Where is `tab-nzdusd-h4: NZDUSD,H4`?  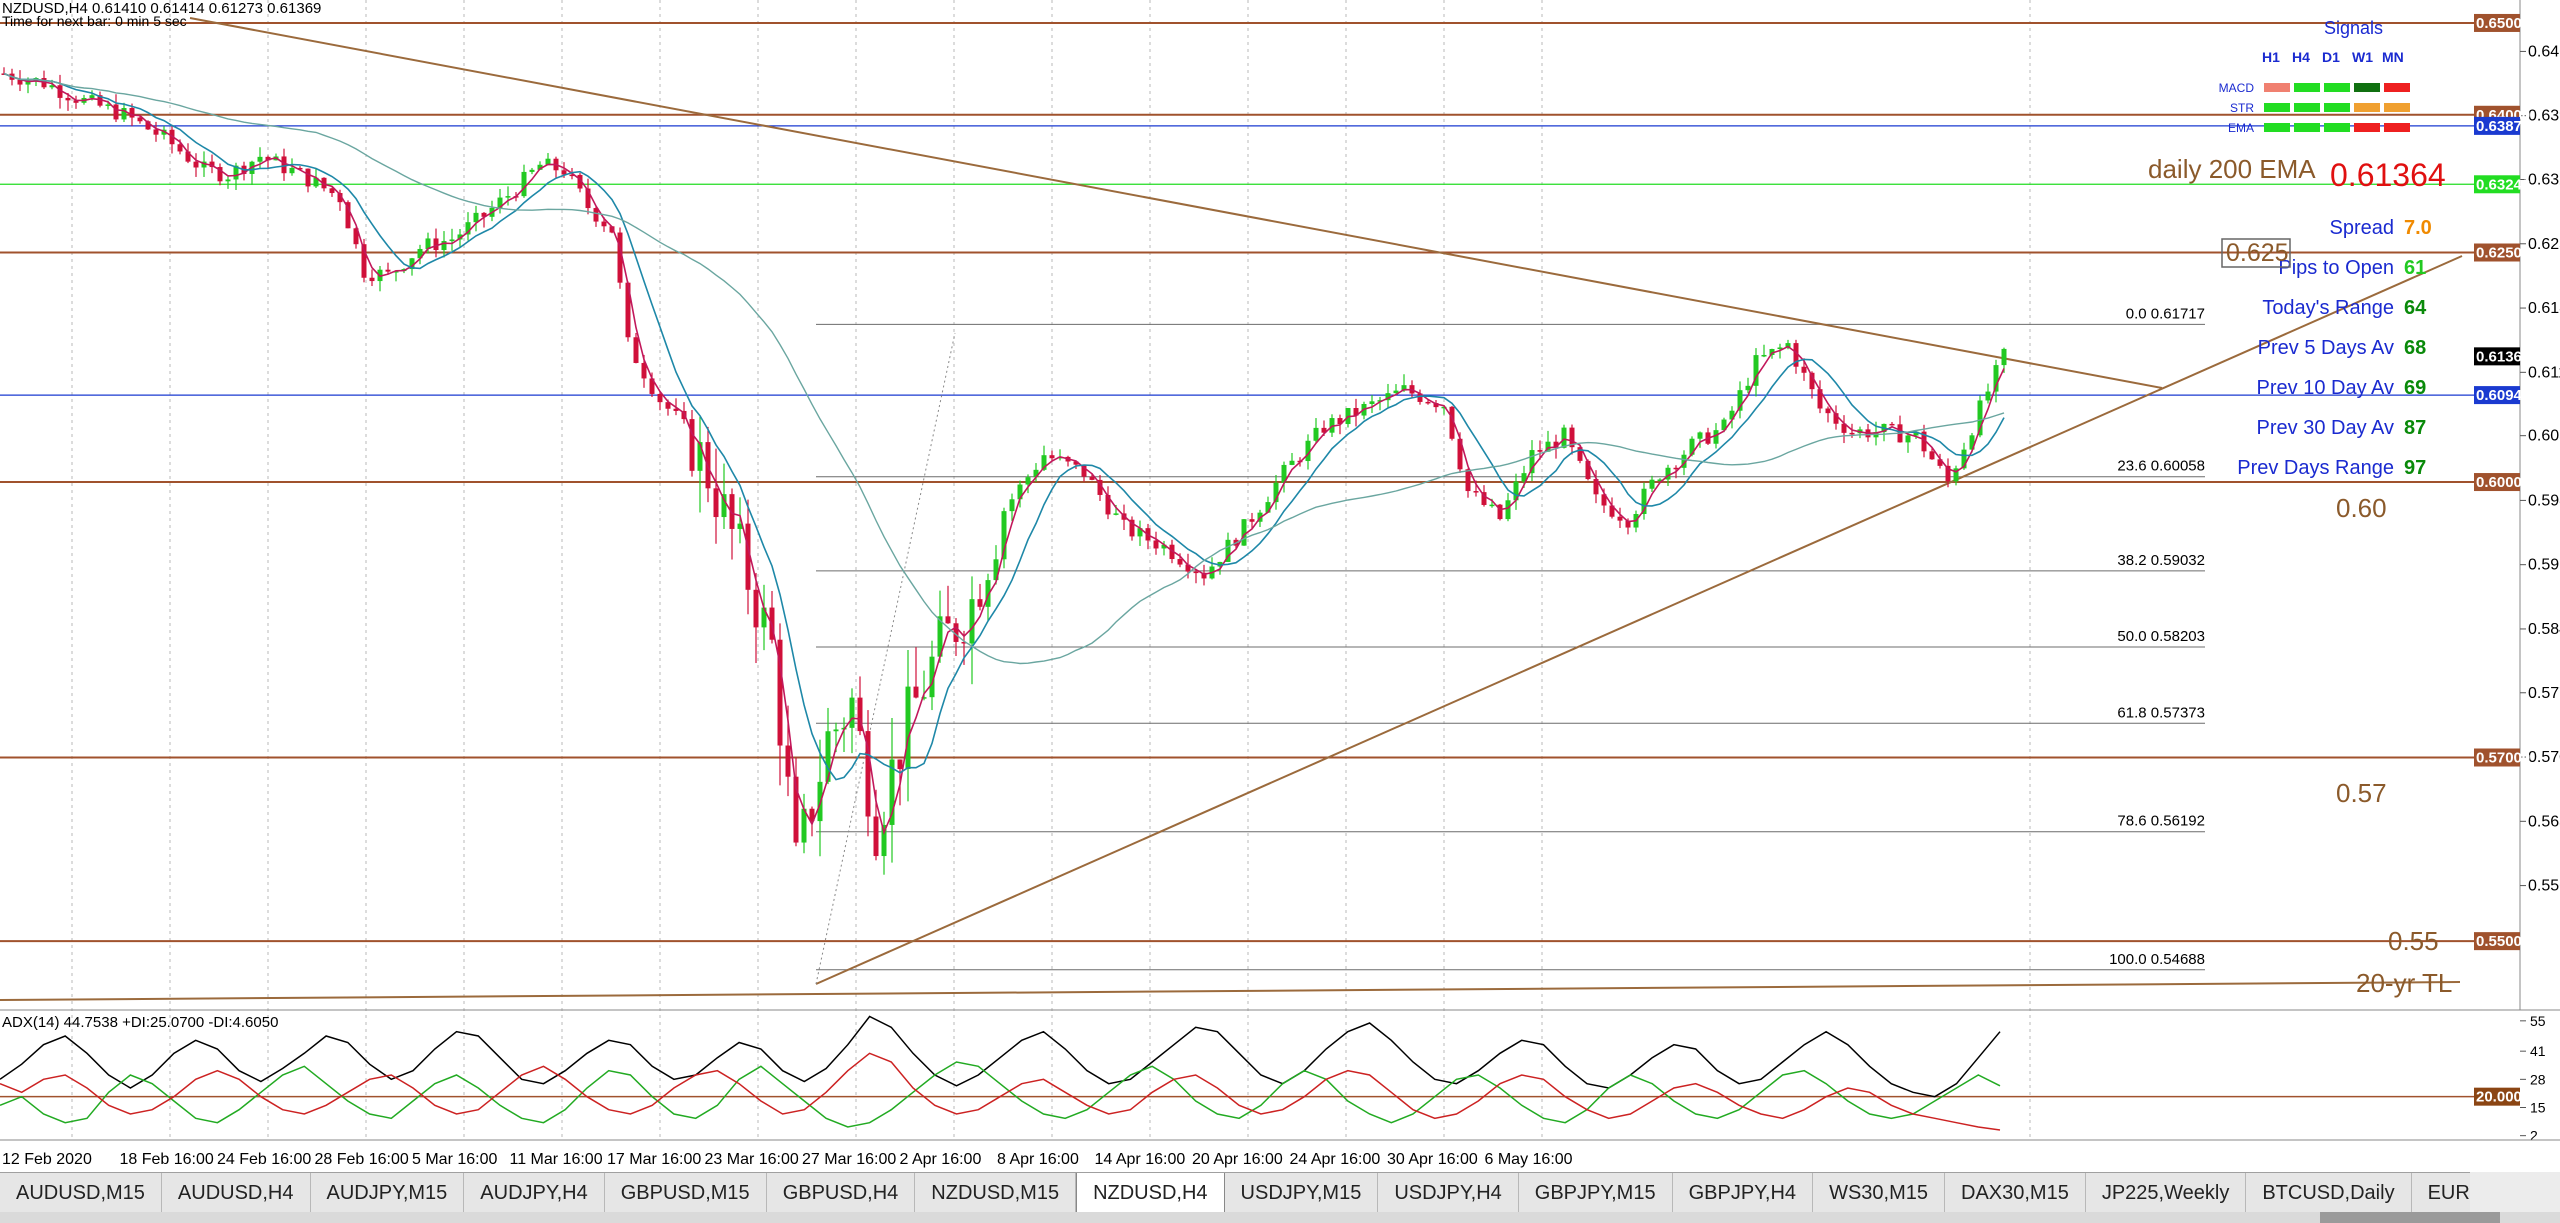
tab-nzdusd-h4: NZDUSD,H4 is located at coordinates (1150, 1195).